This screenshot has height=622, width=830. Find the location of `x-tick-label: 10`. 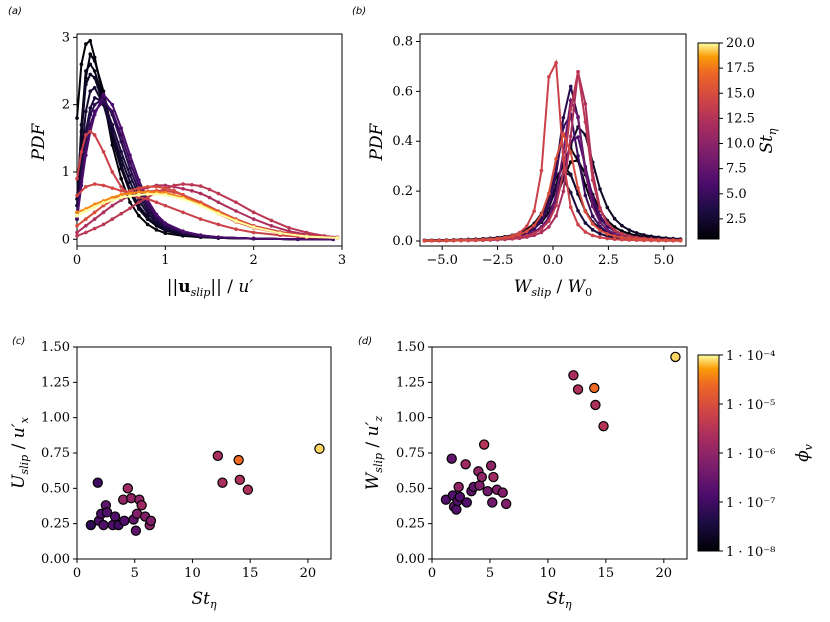

x-tick-label: 10 is located at coordinates (548, 573).